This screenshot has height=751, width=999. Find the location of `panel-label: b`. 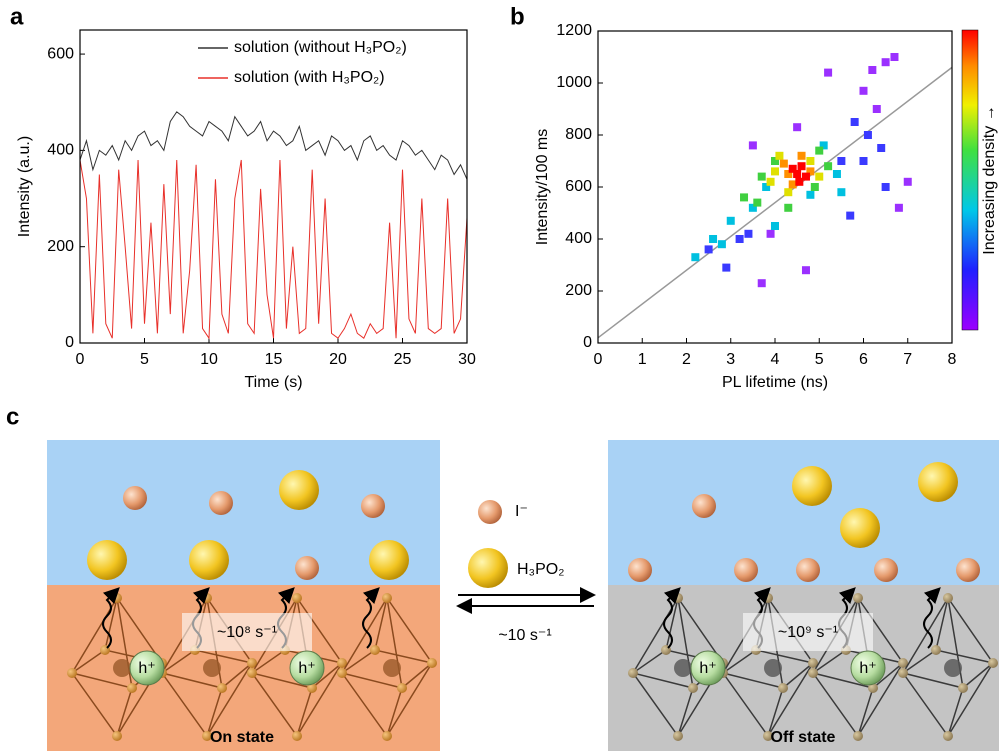

panel-label: b is located at coordinates (517, 16).